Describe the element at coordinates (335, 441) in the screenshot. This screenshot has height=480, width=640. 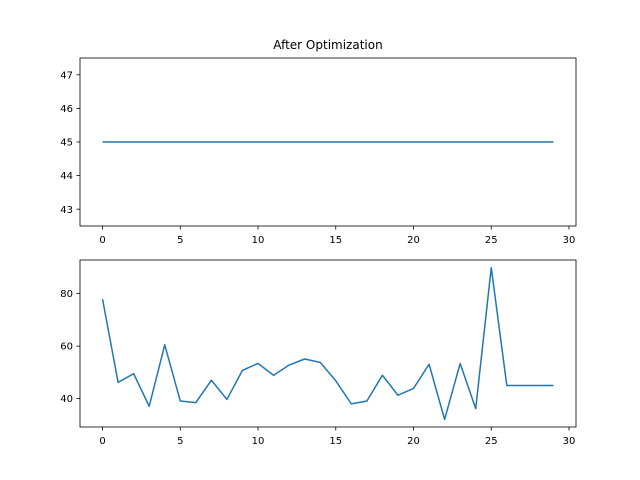
I see `bottom-x-tick-label-15: 15` at that location.